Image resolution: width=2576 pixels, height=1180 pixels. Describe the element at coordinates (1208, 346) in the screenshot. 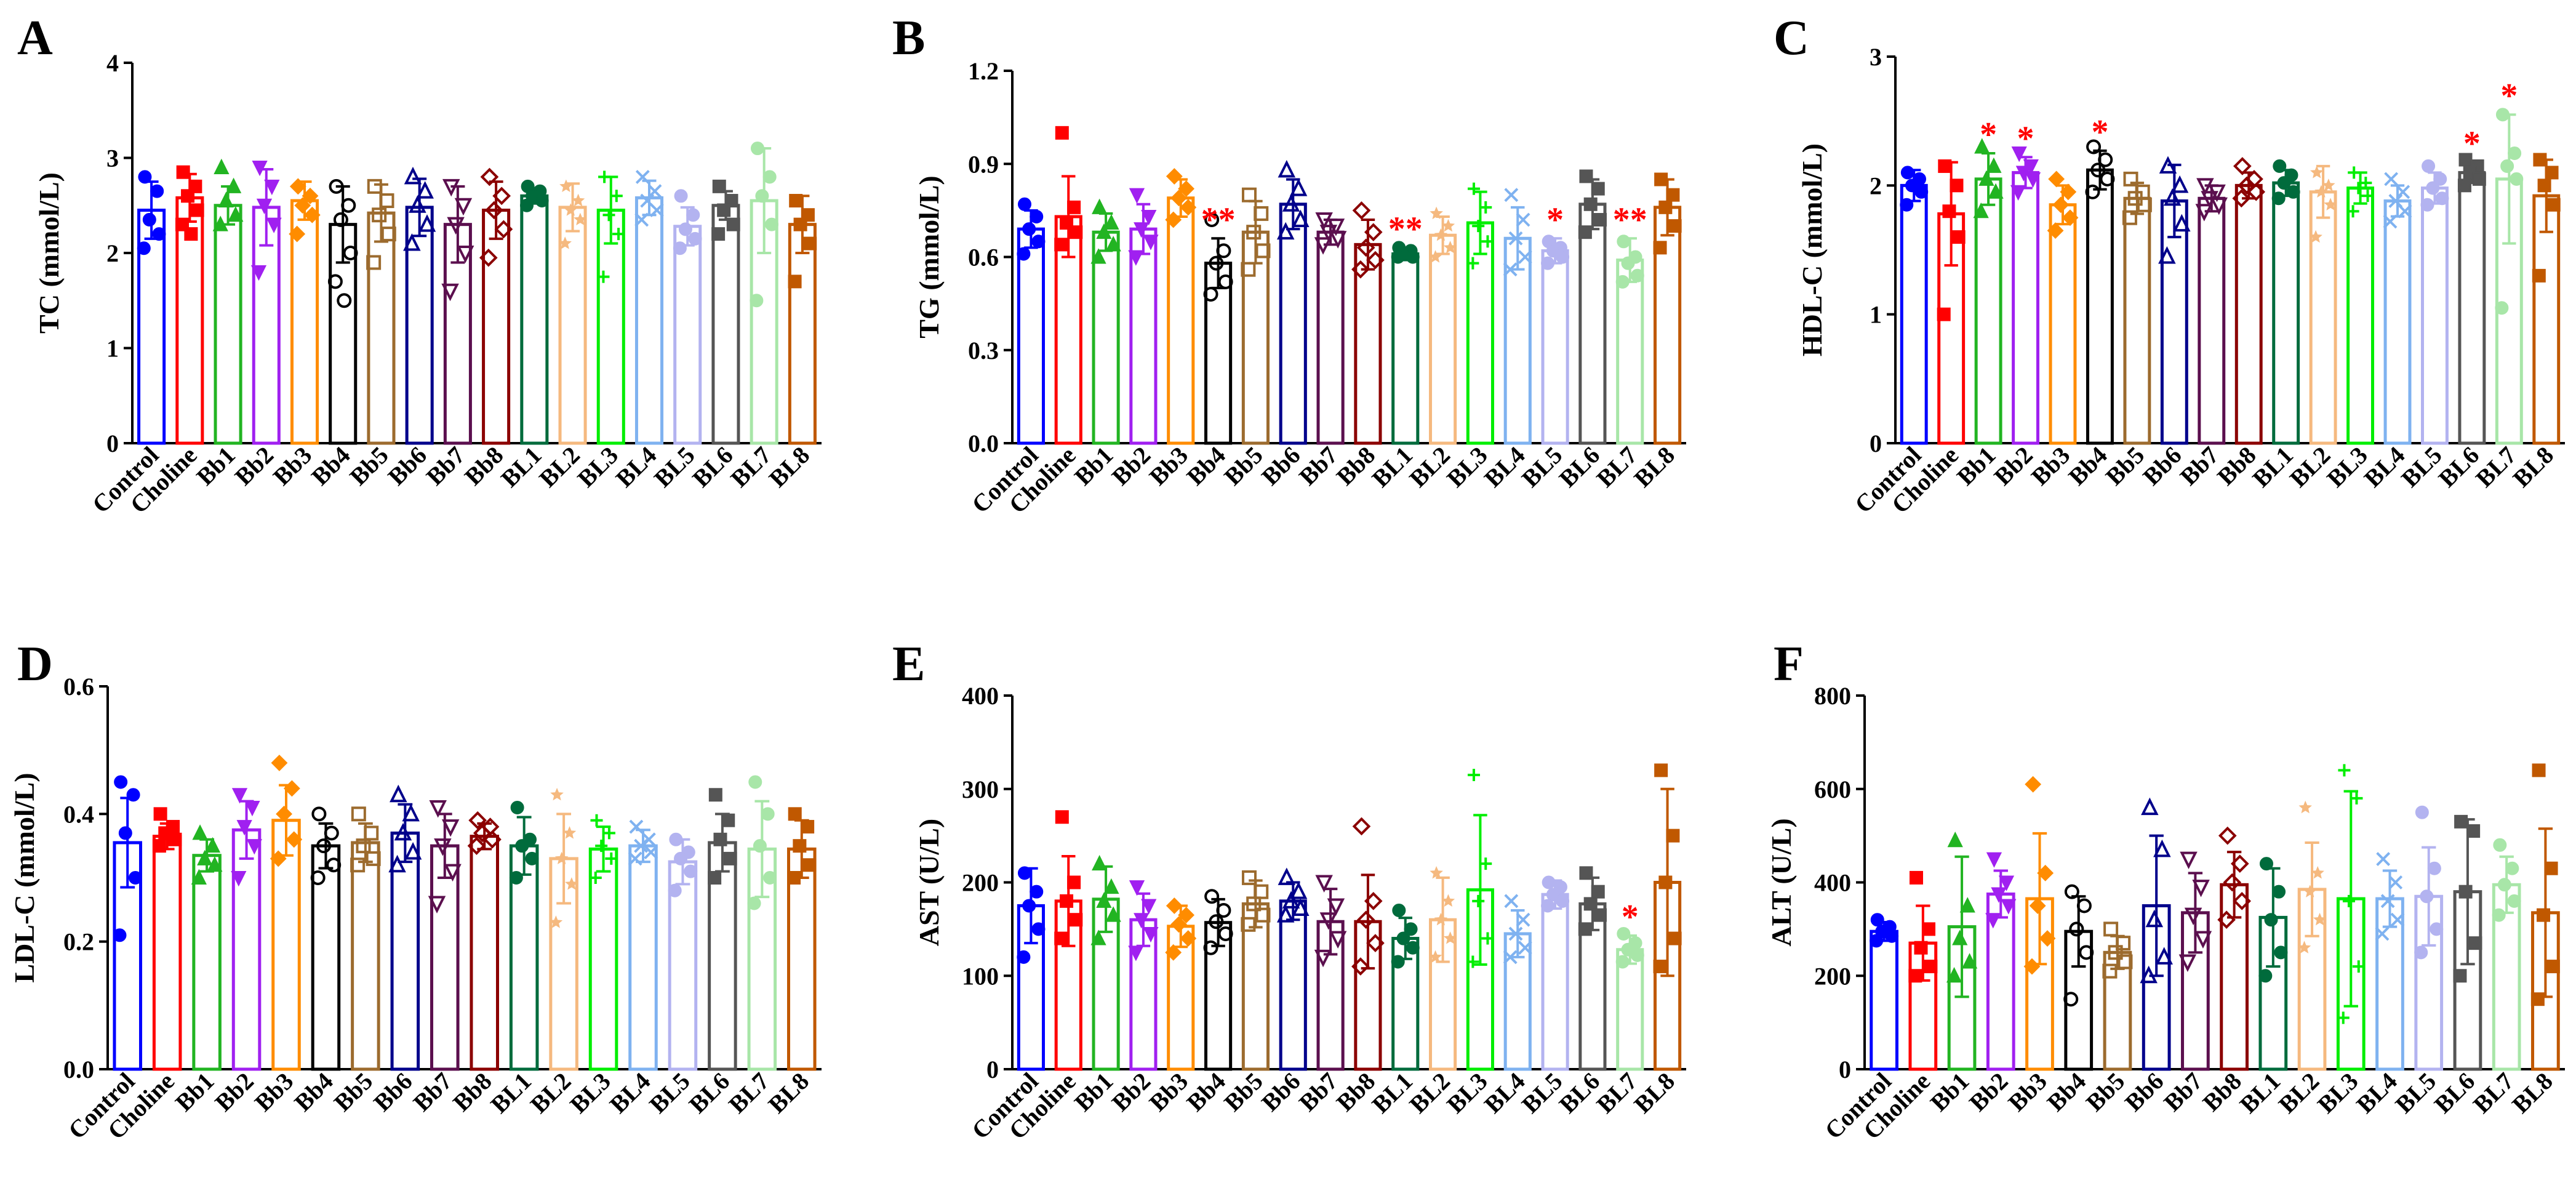

I see `bar-group-bb4: **Bb4` at that location.